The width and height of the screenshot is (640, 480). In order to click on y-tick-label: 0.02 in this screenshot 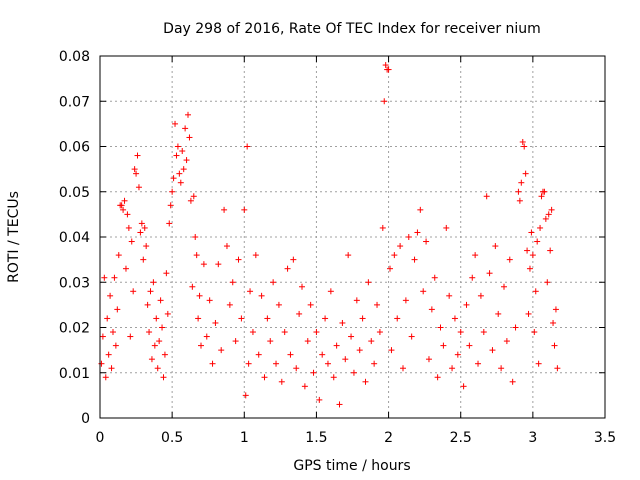, I will do `click(74, 329)`.